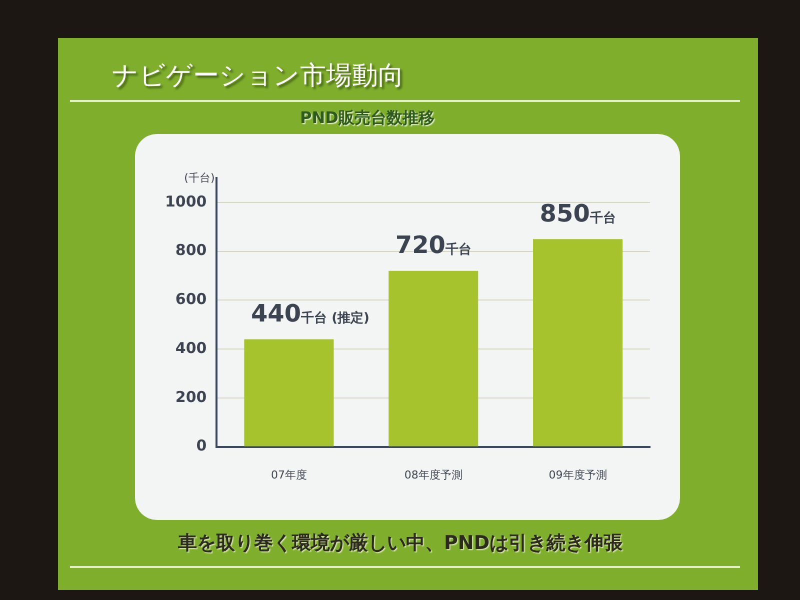  Describe the element at coordinates (186, 201) in the screenshot. I see `y-tick-label: 1000` at that location.